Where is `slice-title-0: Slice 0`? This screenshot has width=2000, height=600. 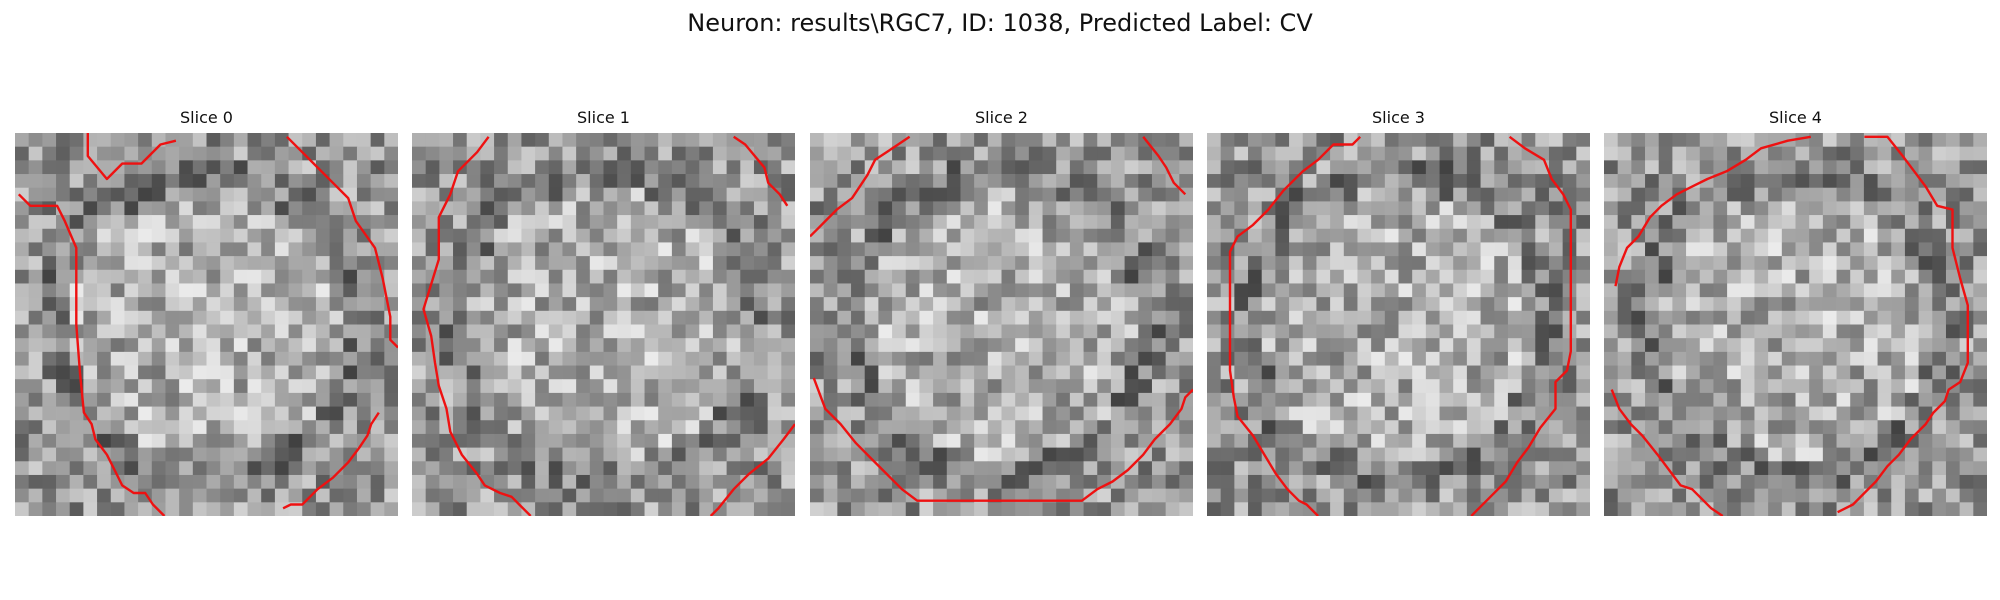
slice-title-0: Slice 0 is located at coordinates (206, 117).